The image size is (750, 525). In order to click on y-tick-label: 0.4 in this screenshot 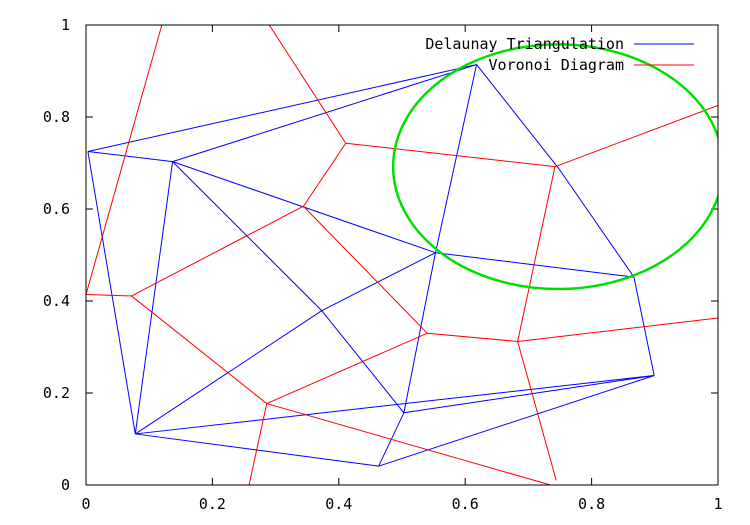, I will do `click(56, 301)`.